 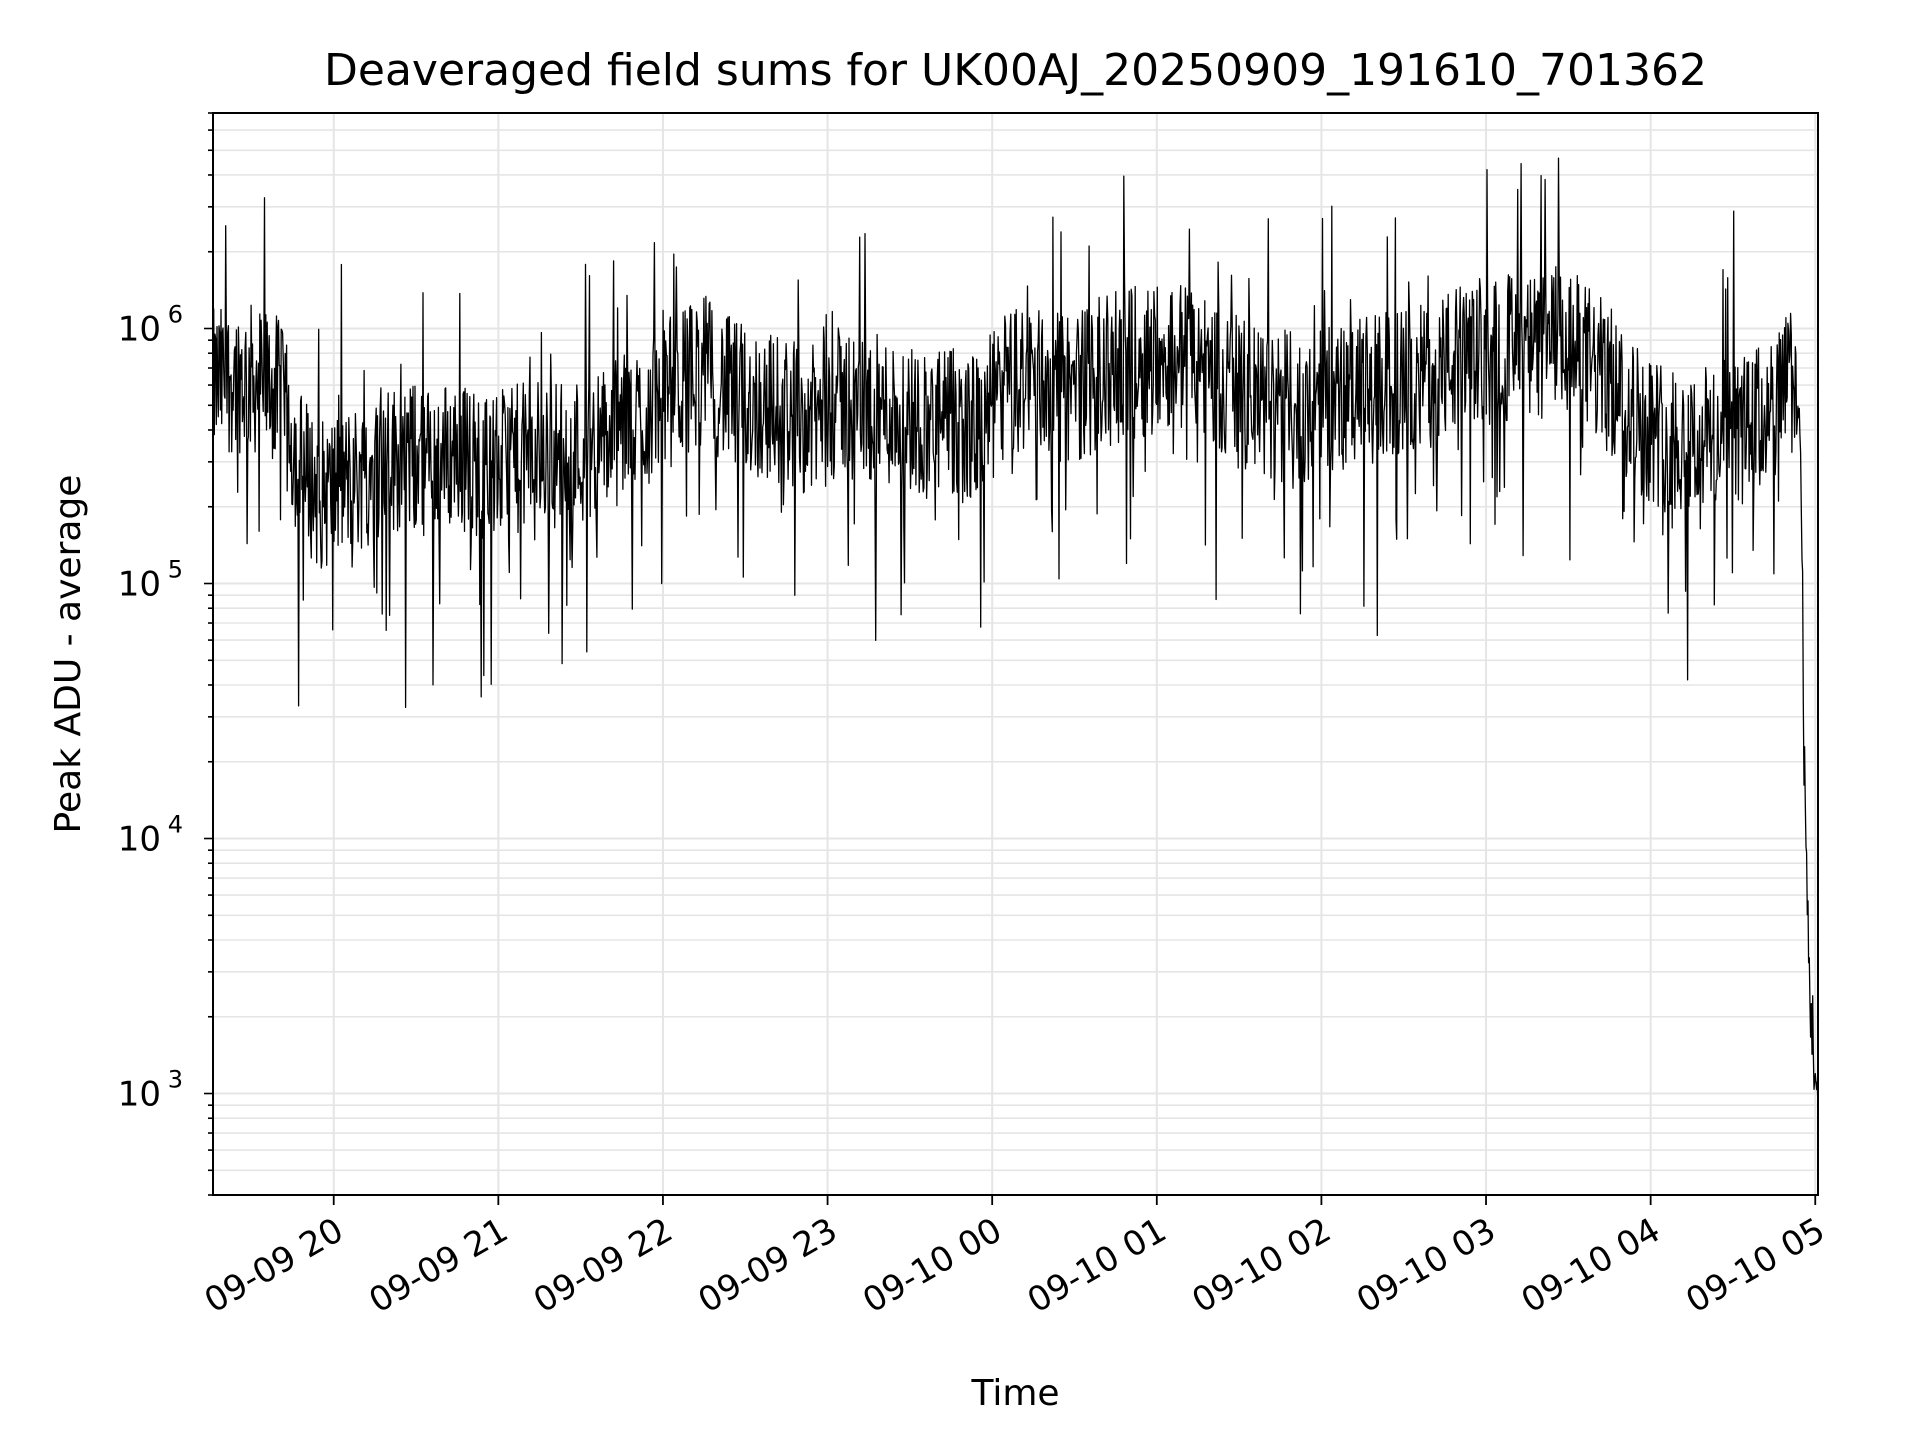 I want to click on y-tick-exponent: 6, so click(x=175, y=315).